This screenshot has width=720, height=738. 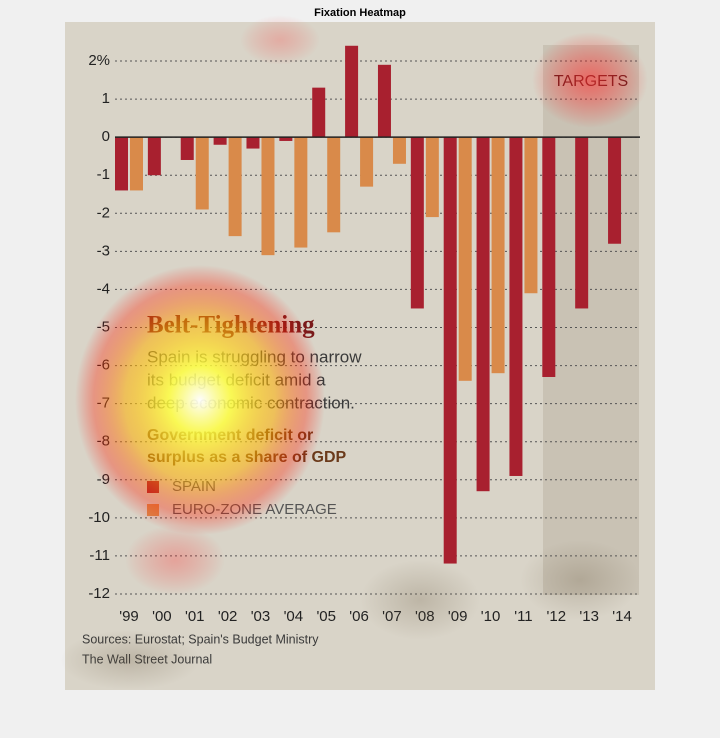 What do you see at coordinates (99, 517) in the screenshot?
I see `y-tick-label: -10` at bounding box center [99, 517].